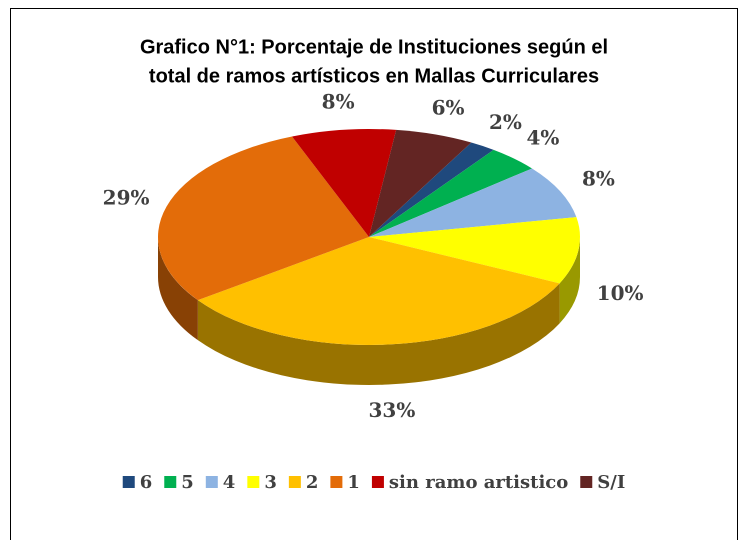  I want to click on legend-label: 5, so click(187, 482).